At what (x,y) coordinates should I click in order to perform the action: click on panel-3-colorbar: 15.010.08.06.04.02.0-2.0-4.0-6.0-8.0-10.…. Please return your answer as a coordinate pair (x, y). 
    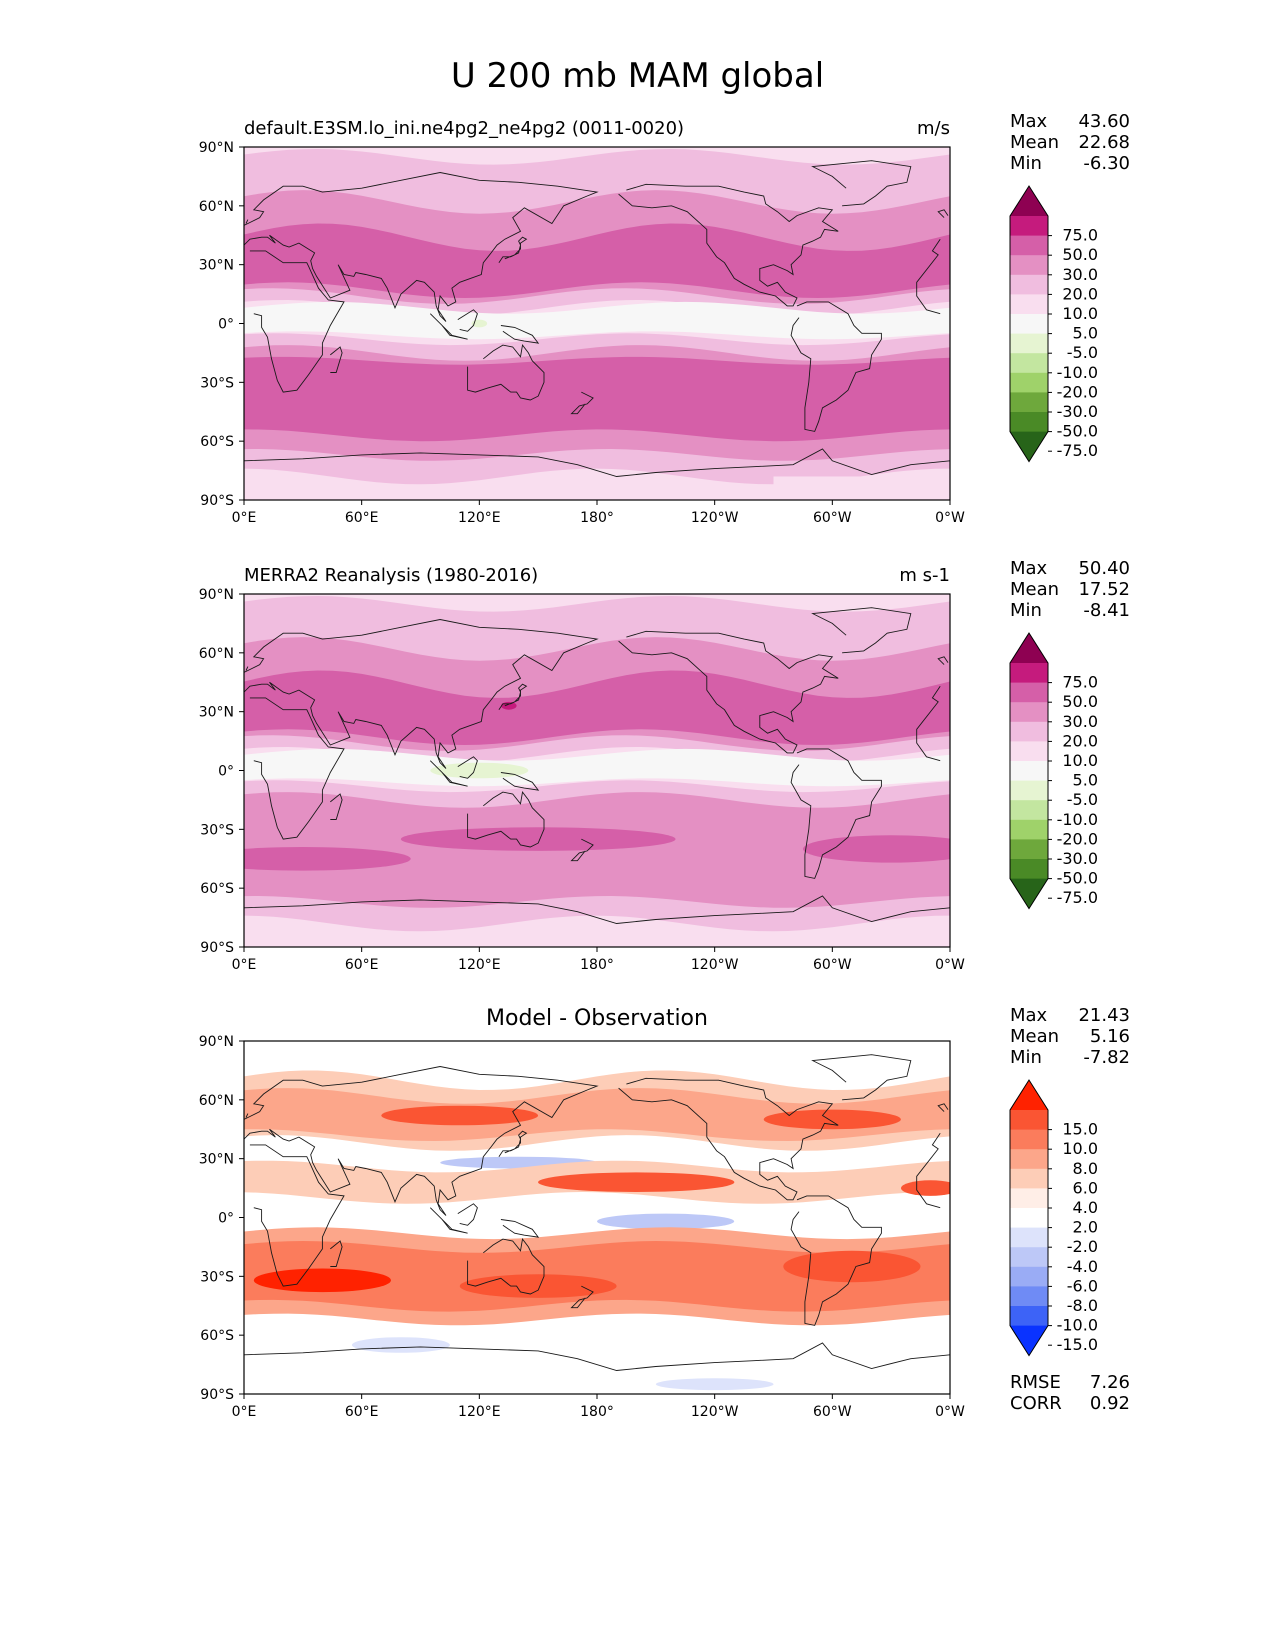
    Looking at the image, I should click on (1053, 1218).